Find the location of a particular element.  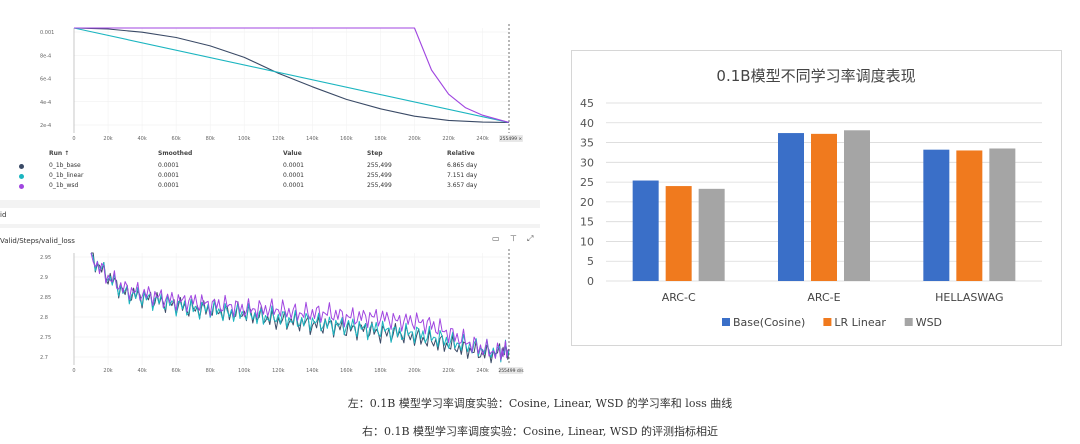

x-tick-label: 40k is located at coordinates (141, 371).